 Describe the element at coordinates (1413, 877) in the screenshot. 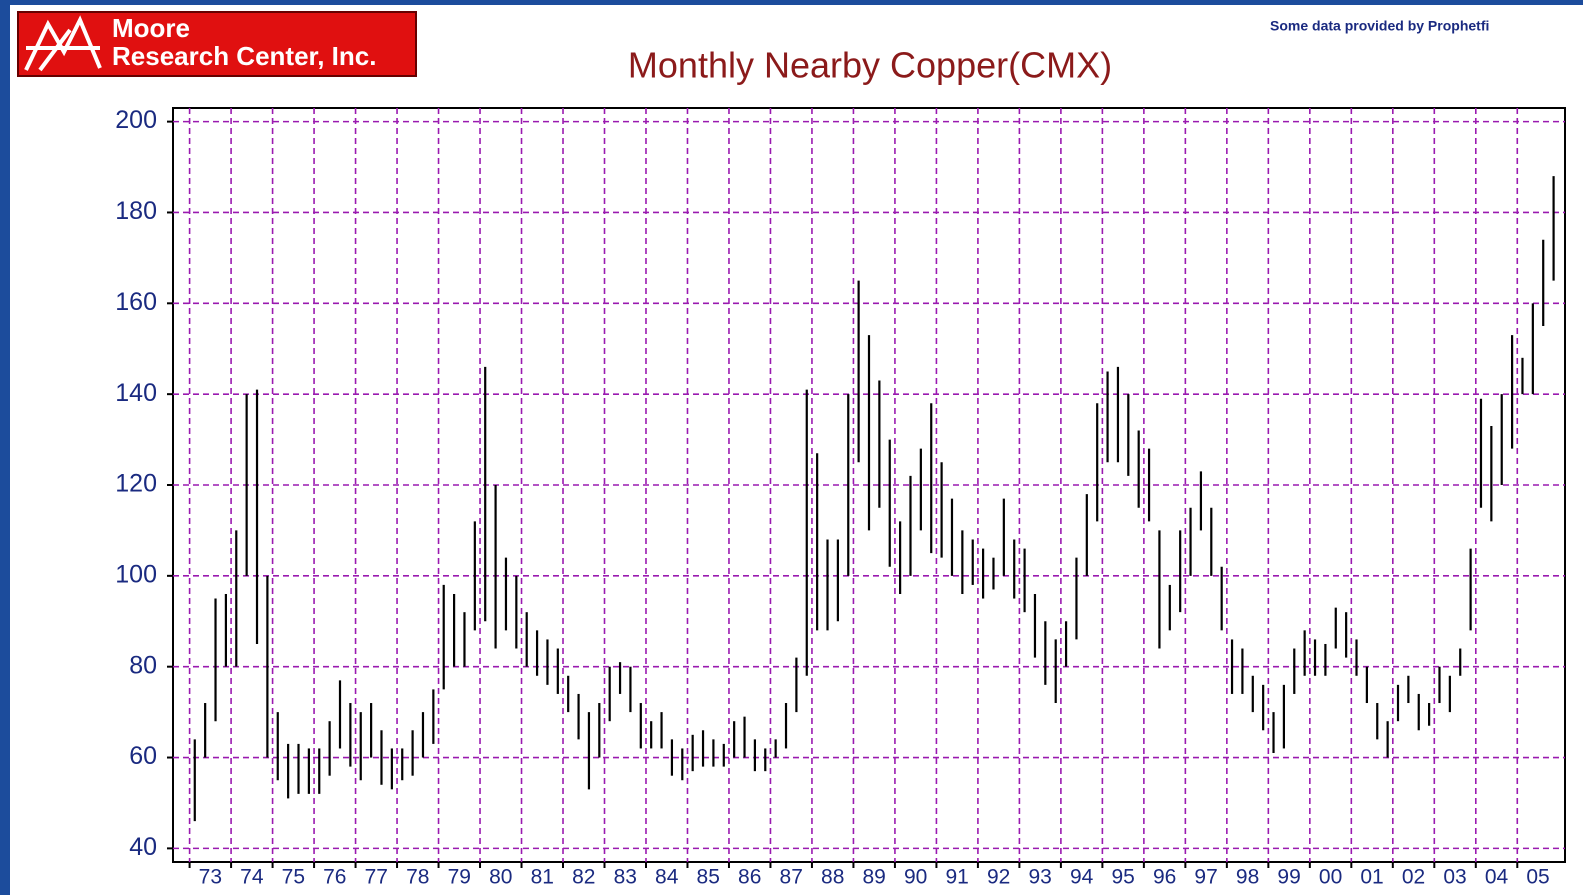

I see `x-tick-label: 02` at that location.